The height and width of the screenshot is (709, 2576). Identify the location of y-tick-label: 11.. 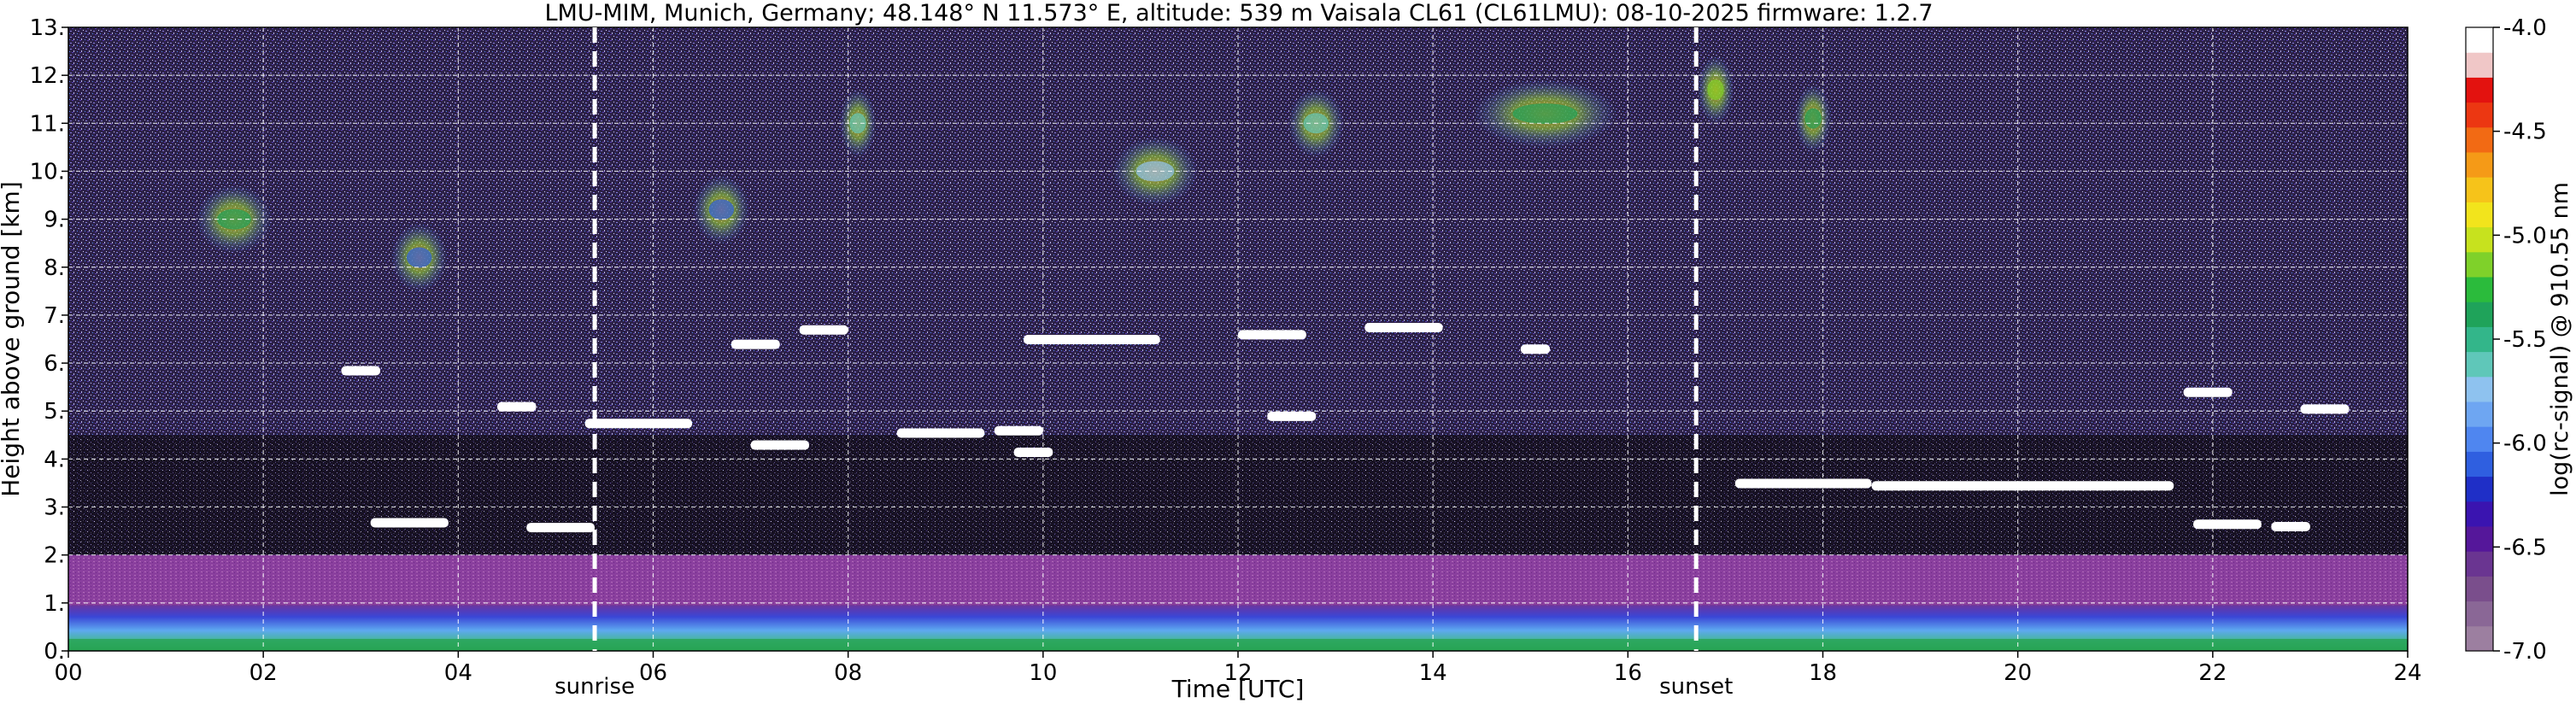
(47, 124).